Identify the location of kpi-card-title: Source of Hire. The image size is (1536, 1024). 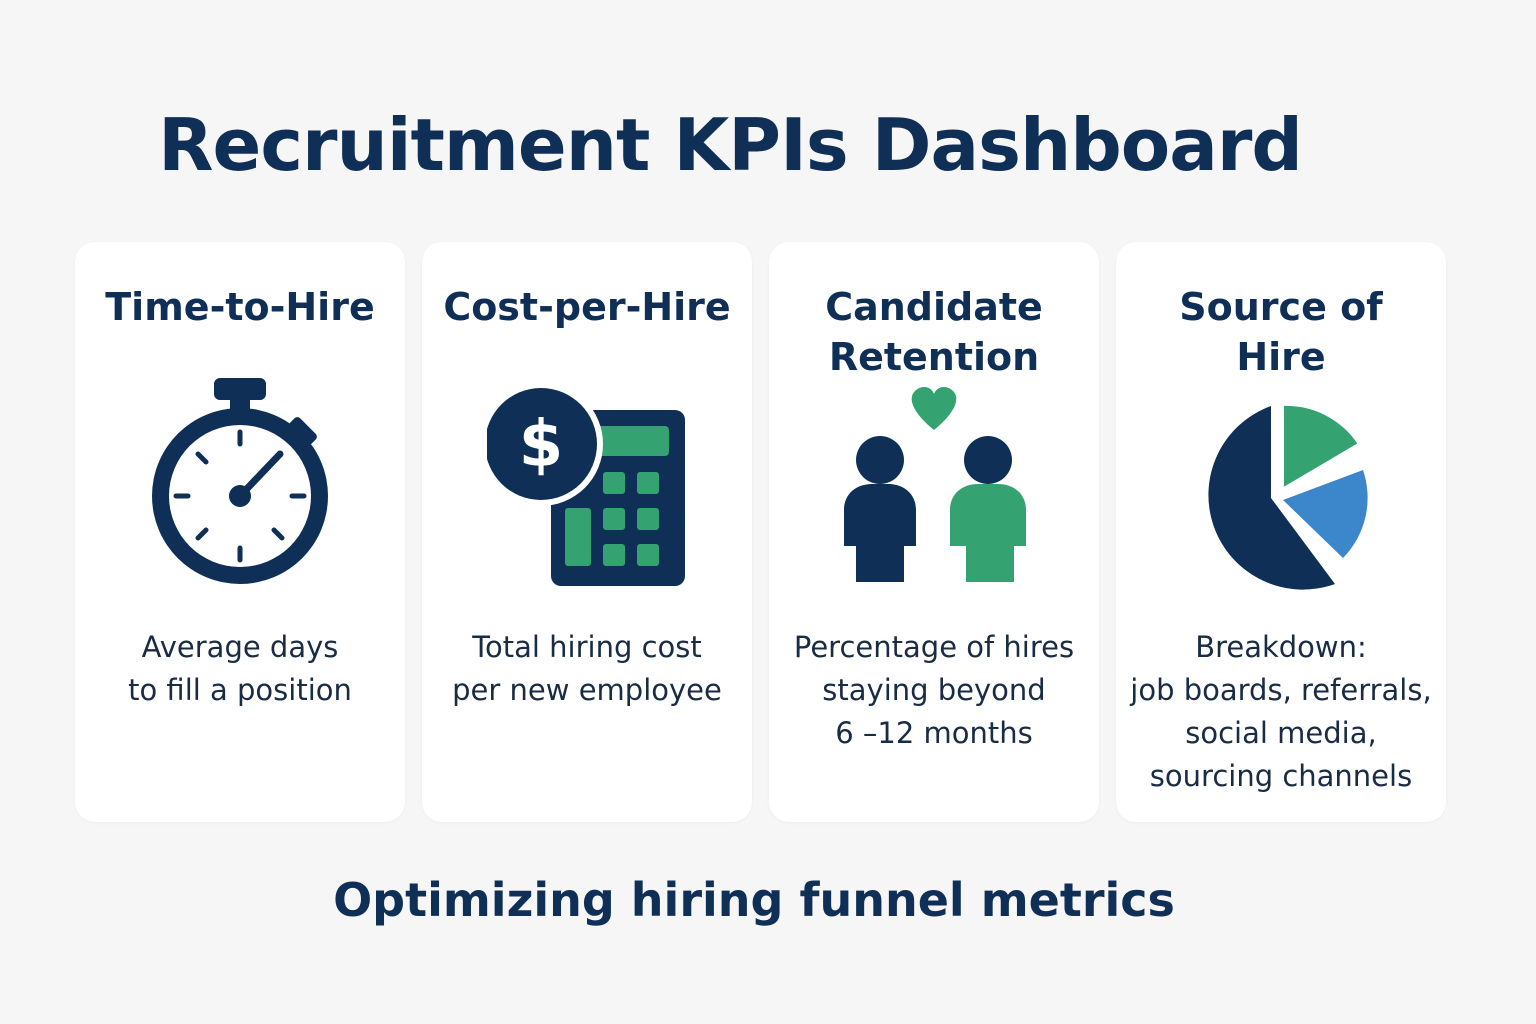
(1281, 332).